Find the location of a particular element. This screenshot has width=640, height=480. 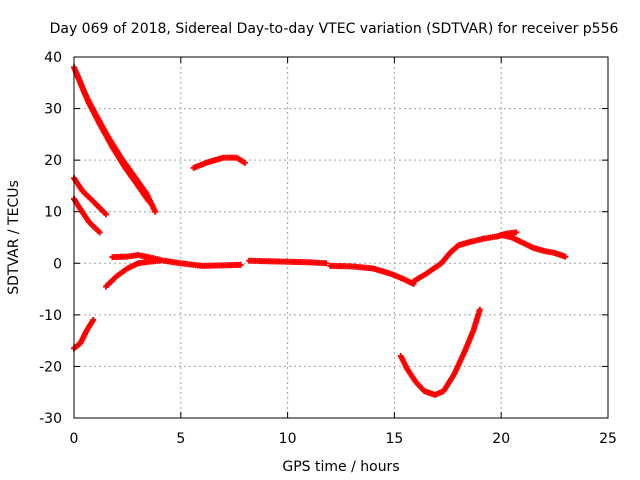

x-tick-label: 5 is located at coordinates (180, 439).